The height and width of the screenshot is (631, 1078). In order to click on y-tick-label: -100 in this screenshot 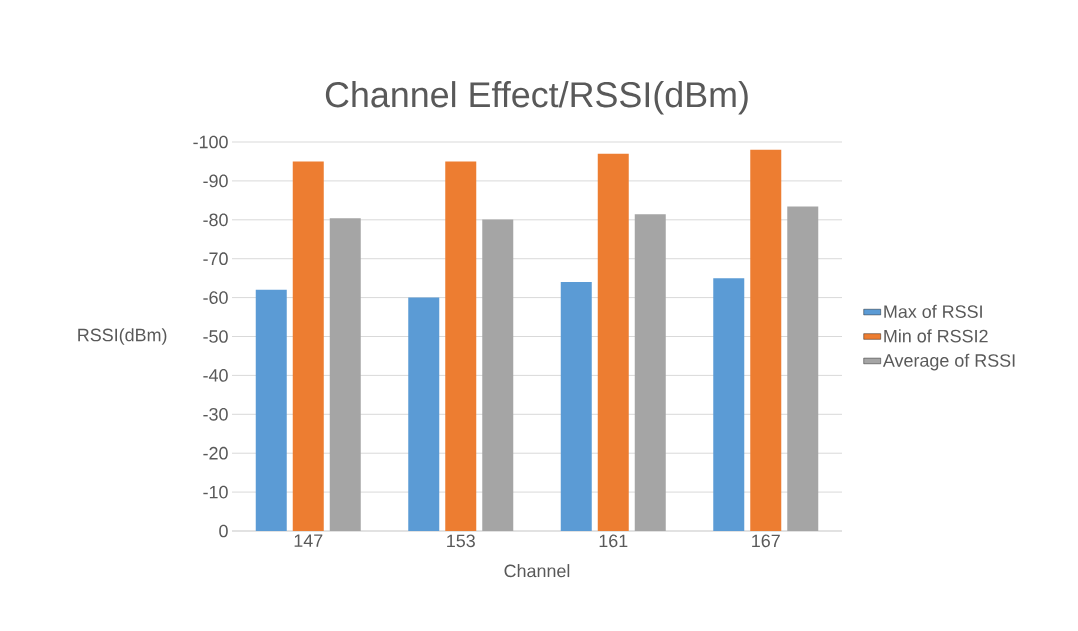, I will do `click(210, 142)`.